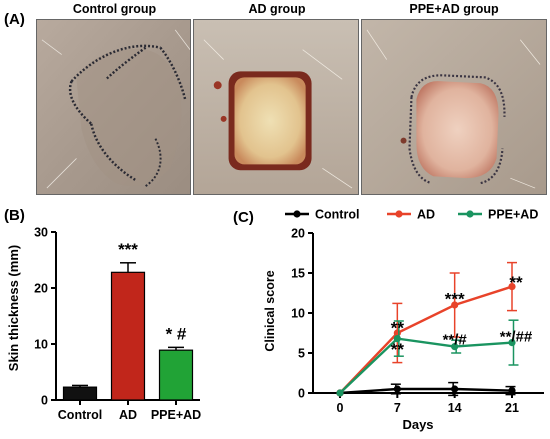 This screenshot has width=550, height=439. Describe the element at coordinates (455, 299) in the screenshot. I see `chart-c-significance-label: ***` at that location.